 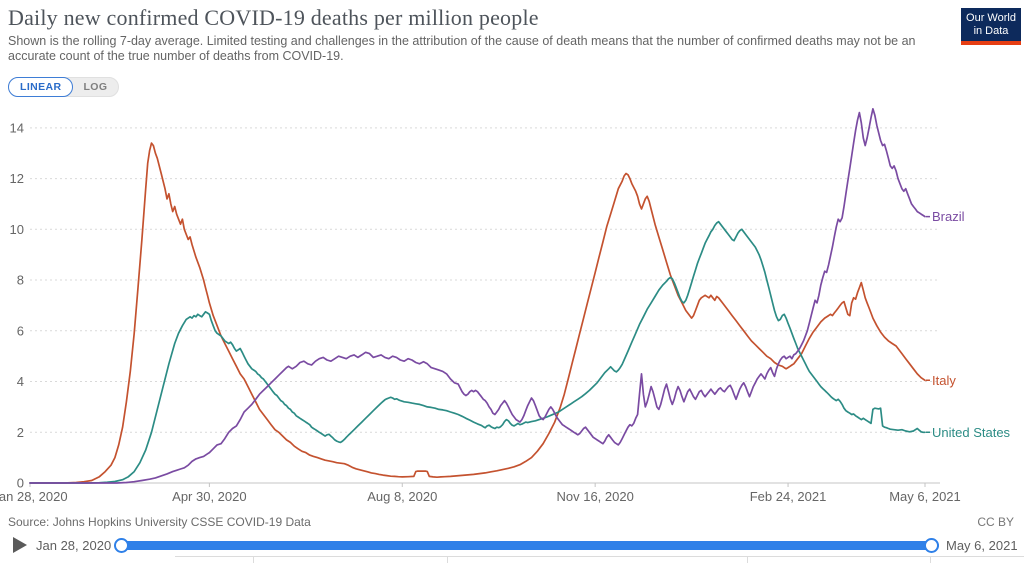 What do you see at coordinates (209, 496) in the screenshot?
I see `x-tick-label: Apr 30, 2020` at bounding box center [209, 496].